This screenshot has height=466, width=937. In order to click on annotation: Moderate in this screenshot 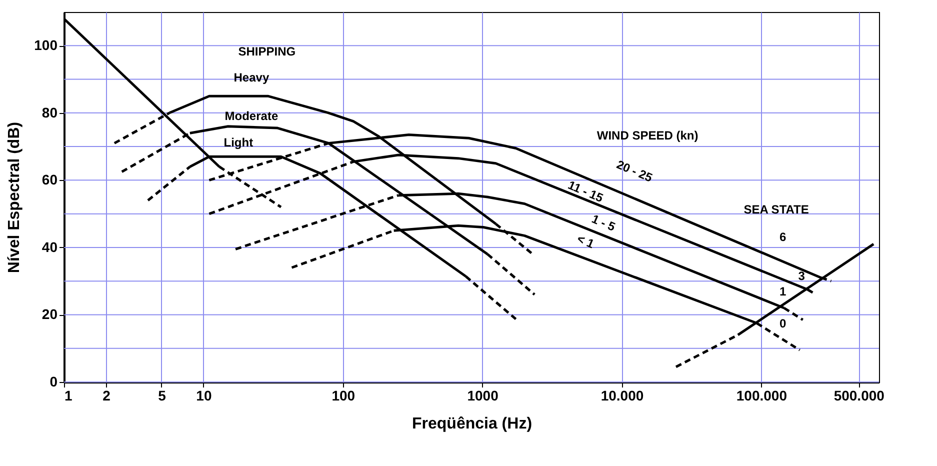, I will do `click(251, 115)`.